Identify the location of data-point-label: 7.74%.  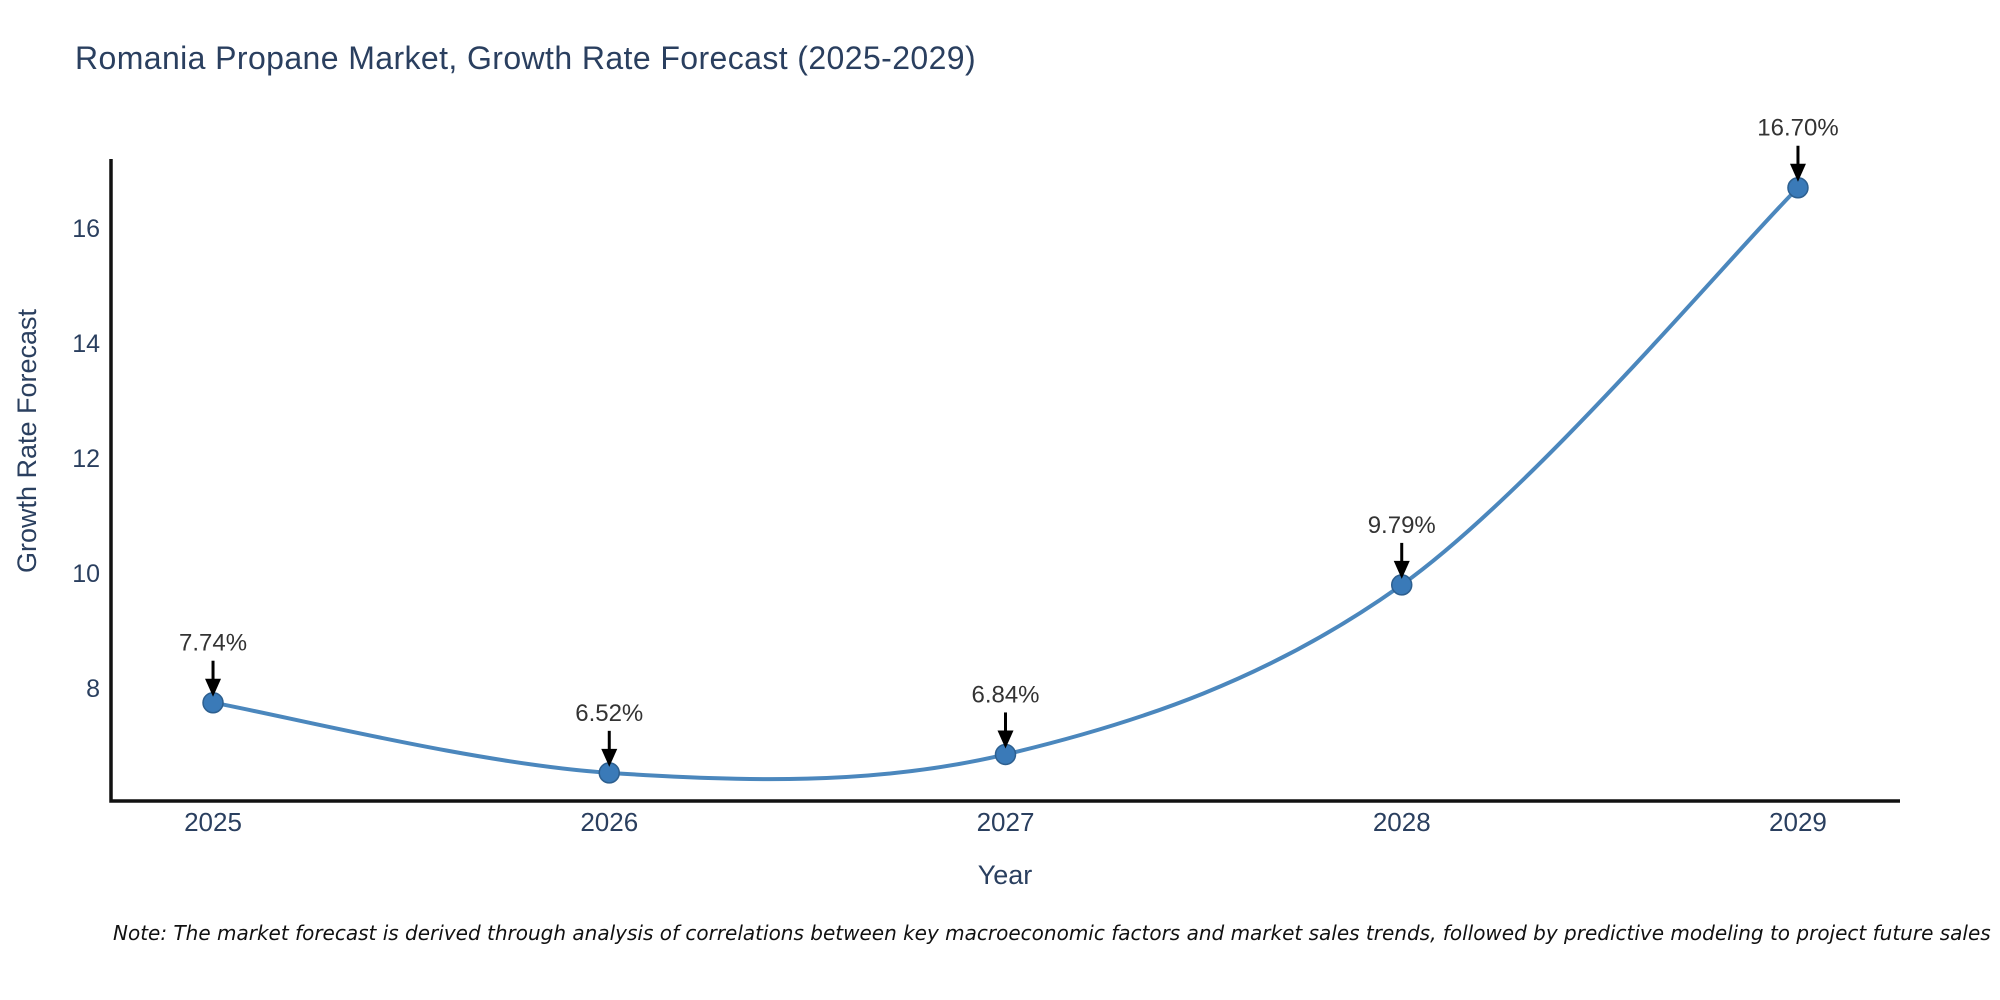
(213, 643).